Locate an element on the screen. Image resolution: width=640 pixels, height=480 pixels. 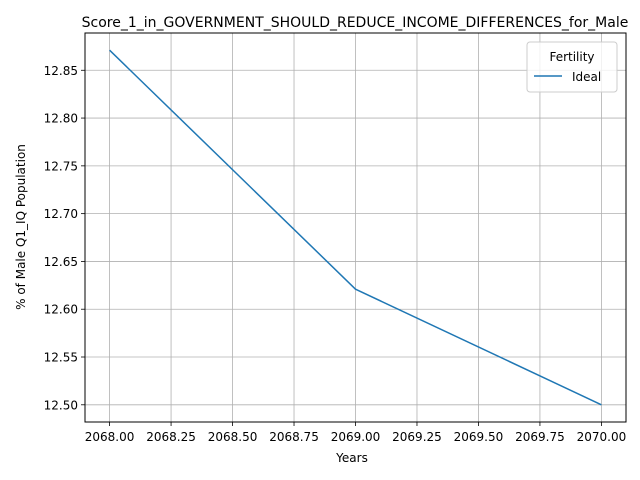
y-tick-label: 12.80 is located at coordinates (61, 119).